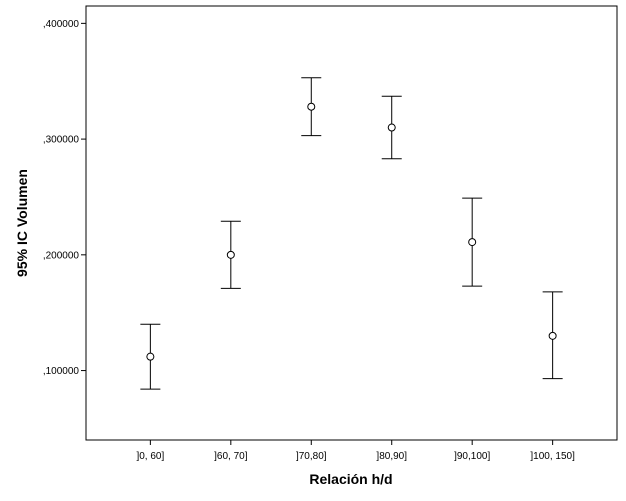  What do you see at coordinates (61, 24) in the screenshot?
I see `y-tick-label: ,400000` at bounding box center [61, 24].